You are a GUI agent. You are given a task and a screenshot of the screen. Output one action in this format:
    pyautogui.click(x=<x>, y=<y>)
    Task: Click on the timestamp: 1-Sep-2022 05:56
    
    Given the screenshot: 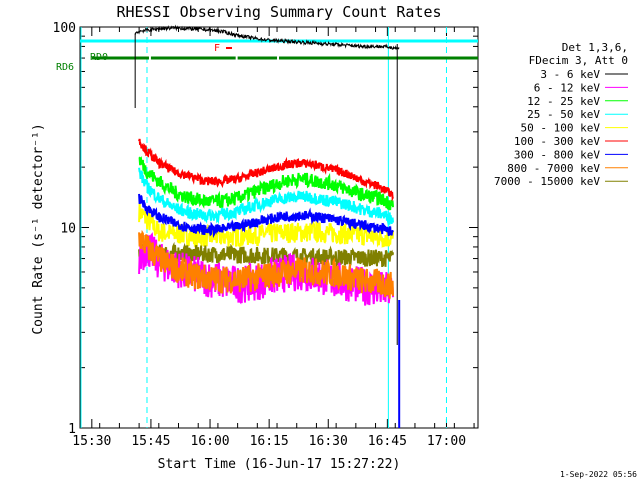 What is the action you would take?
    pyautogui.click(x=598, y=474)
    